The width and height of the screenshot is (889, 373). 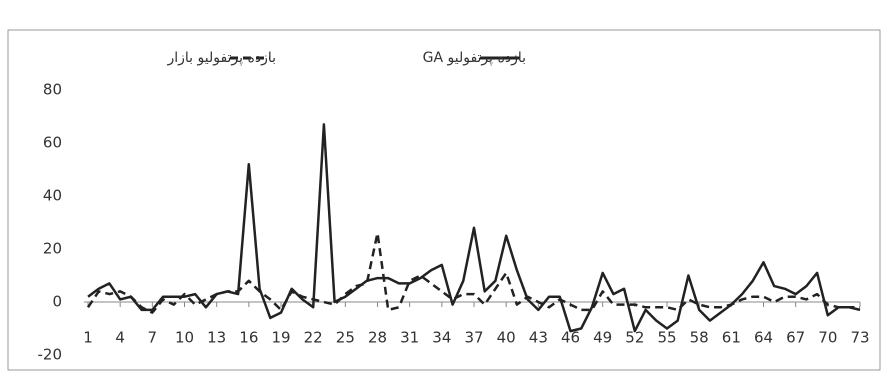 What do you see at coordinates (602, 338) in the screenshot?
I see `x-tick-label: 49` at bounding box center [602, 338].